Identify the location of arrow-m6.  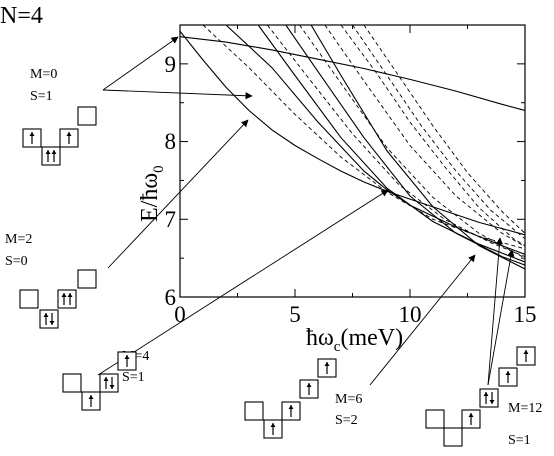
(422, 320).